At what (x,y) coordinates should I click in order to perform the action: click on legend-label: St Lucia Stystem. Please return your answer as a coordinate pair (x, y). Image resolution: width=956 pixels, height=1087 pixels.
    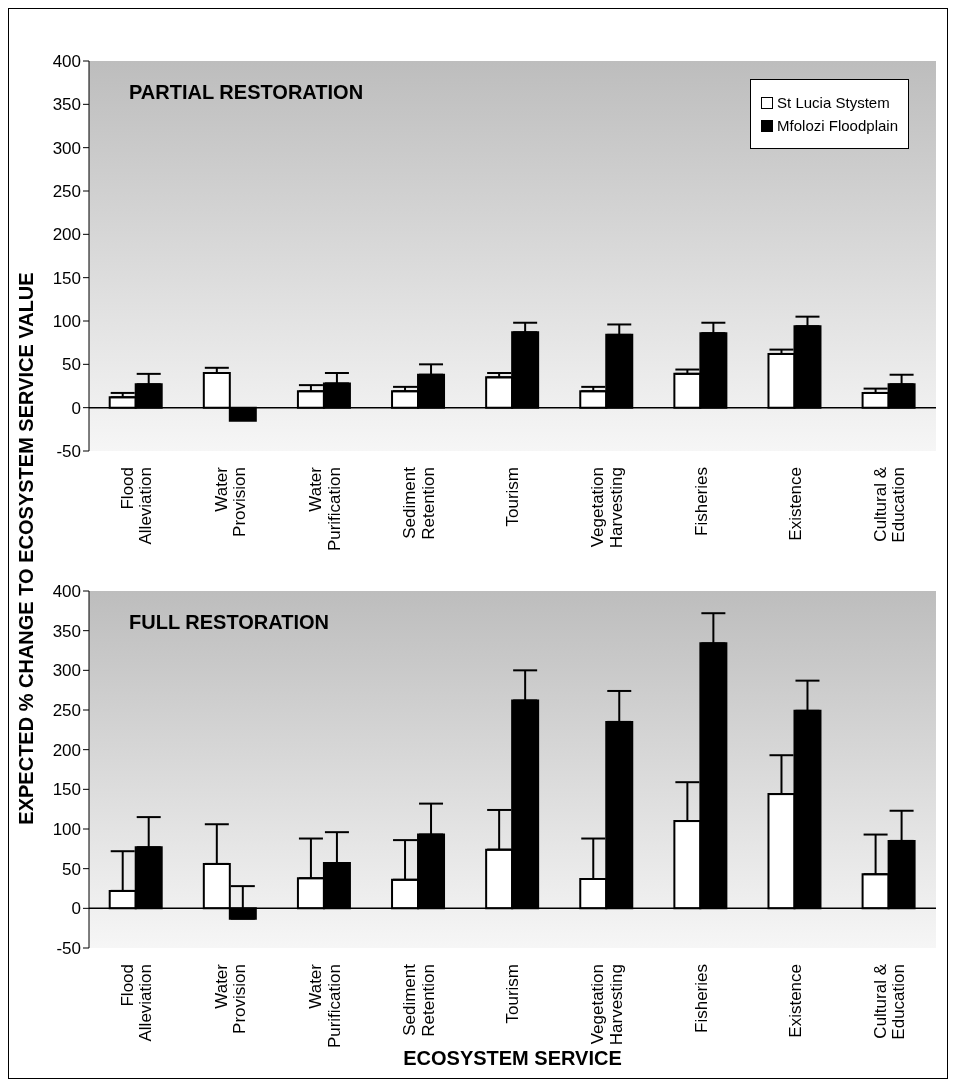
    Looking at the image, I should click on (833, 102).